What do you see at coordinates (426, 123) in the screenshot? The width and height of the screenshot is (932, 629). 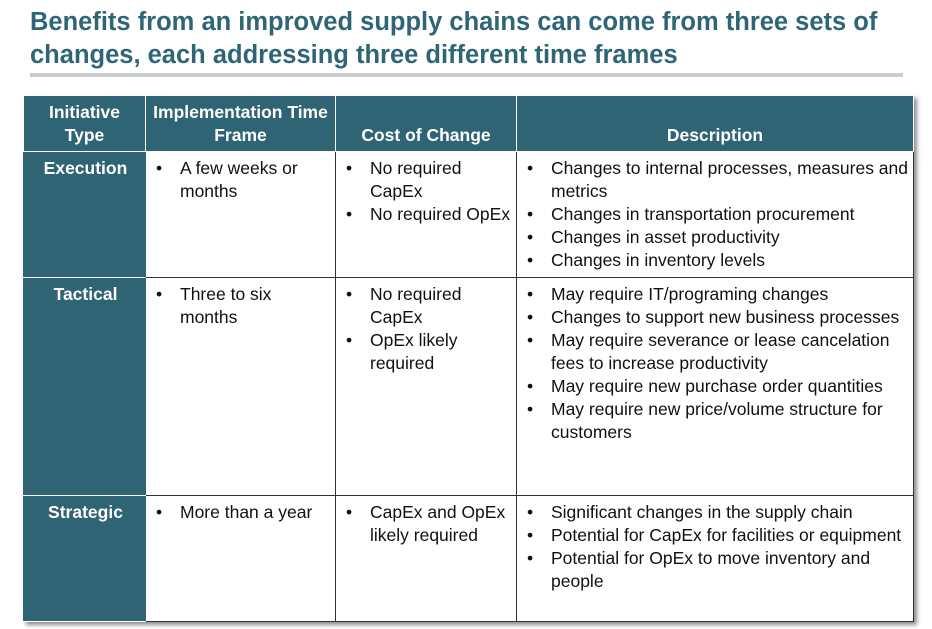 I see `header-cell: Cost of Change` at bounding box center [426, 123].